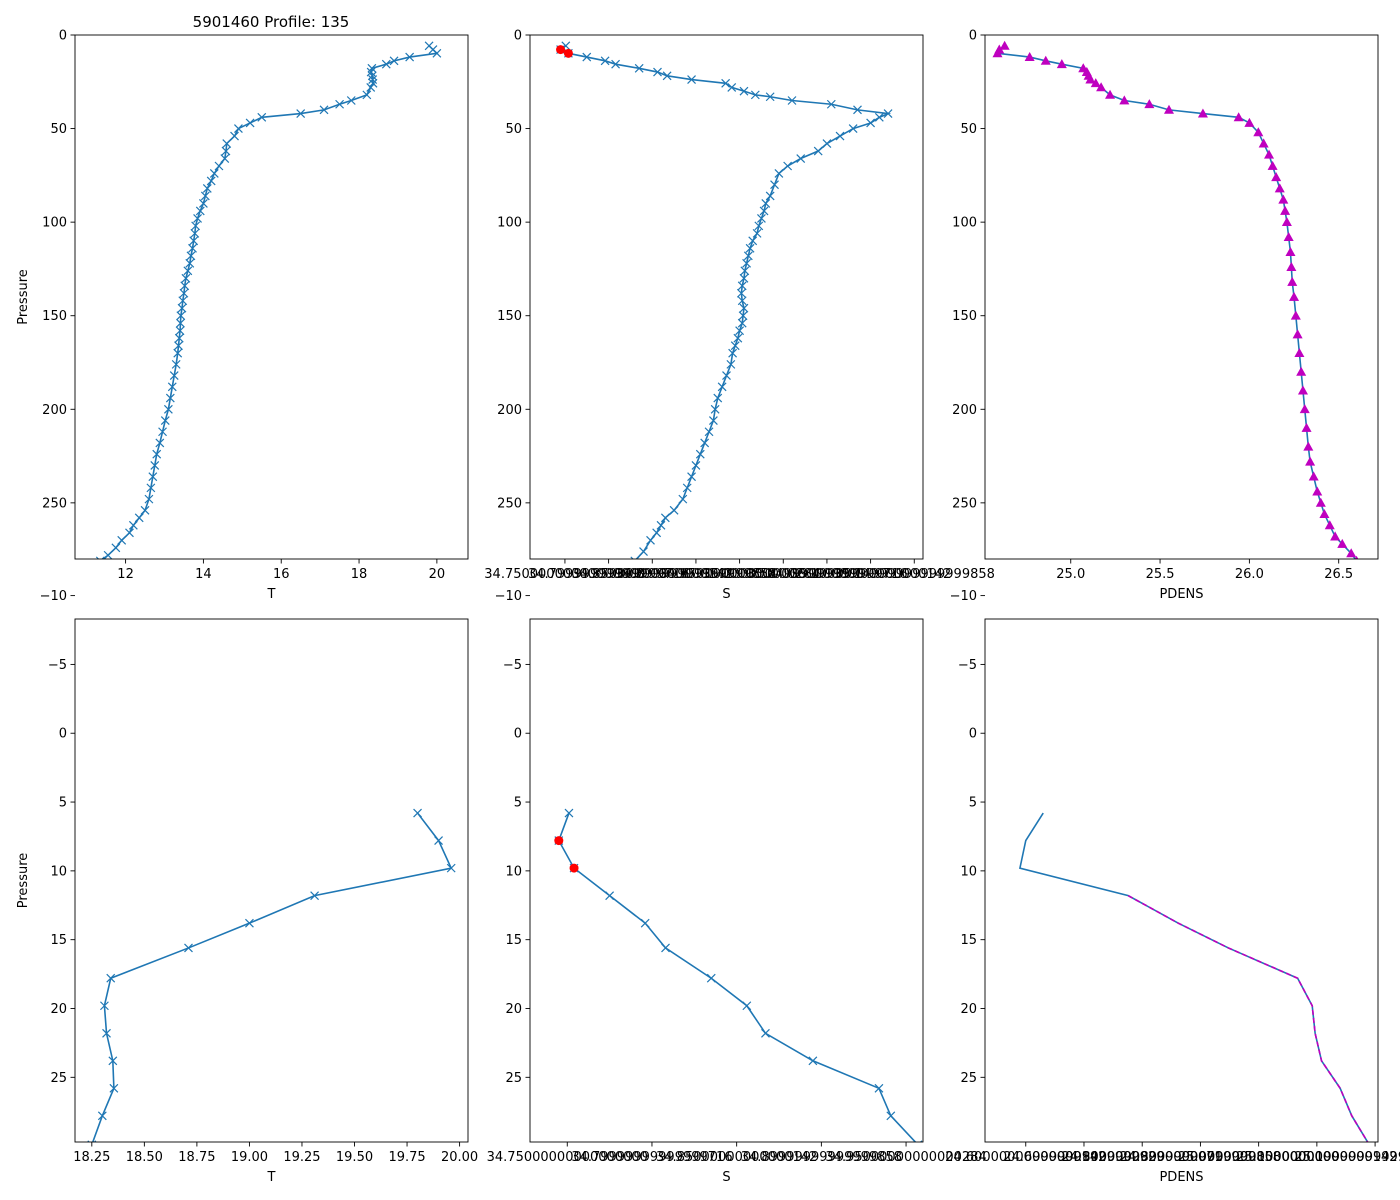 This screenshot has width=1400, height=1200. What do you see at coordinates (54, 316) in the screenshot?
I see `y-tick-label: 150` at bounding box center [54, 316].